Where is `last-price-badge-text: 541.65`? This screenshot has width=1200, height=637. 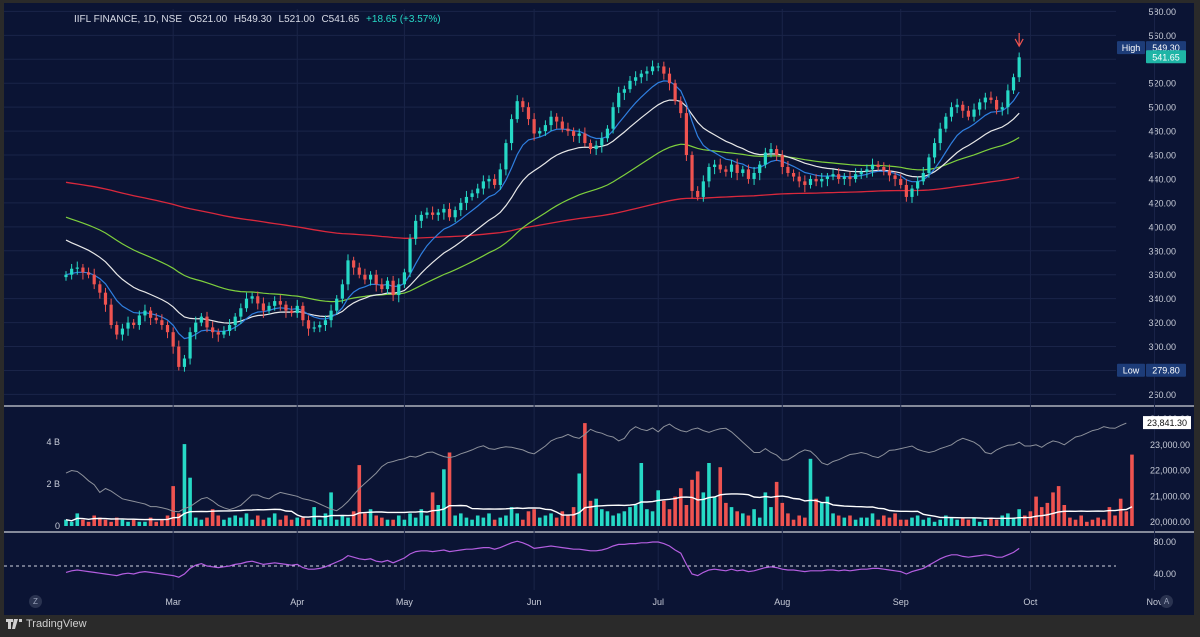
last-price-badge-text: 541.65 is located at coordinates (1166, 57).